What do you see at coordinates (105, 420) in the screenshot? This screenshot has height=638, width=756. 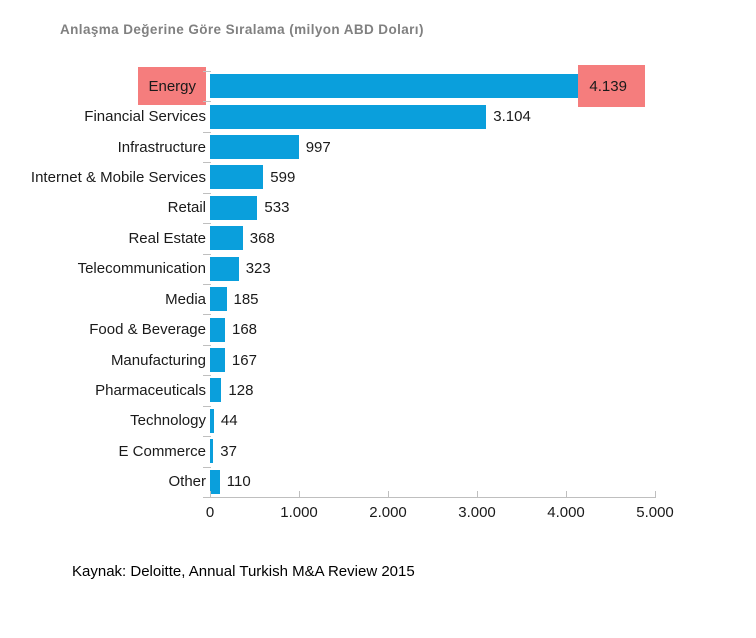 I see `category-label-cell: Technology` at bounding box center [105, 420].